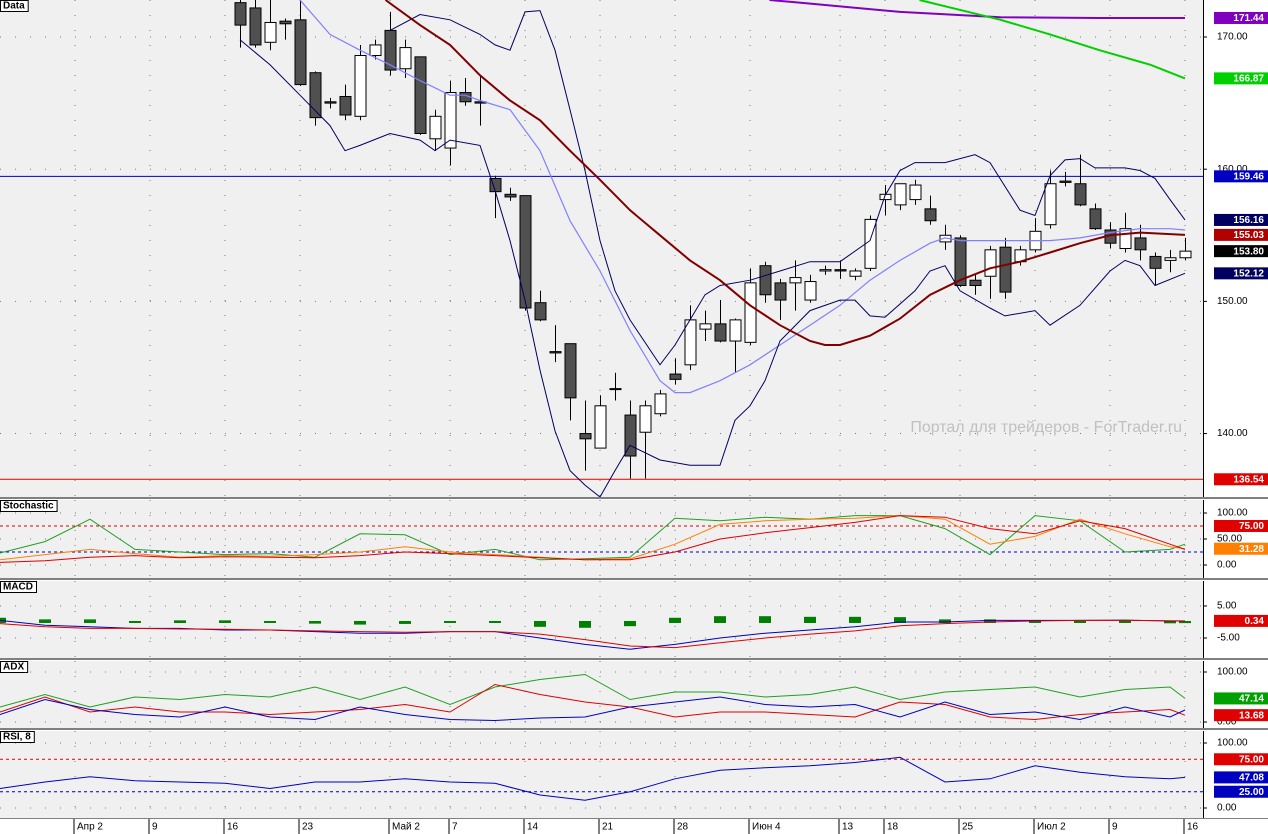 The image size is (1268, 834). I want to click on x-axis-background, so click(634, 826).